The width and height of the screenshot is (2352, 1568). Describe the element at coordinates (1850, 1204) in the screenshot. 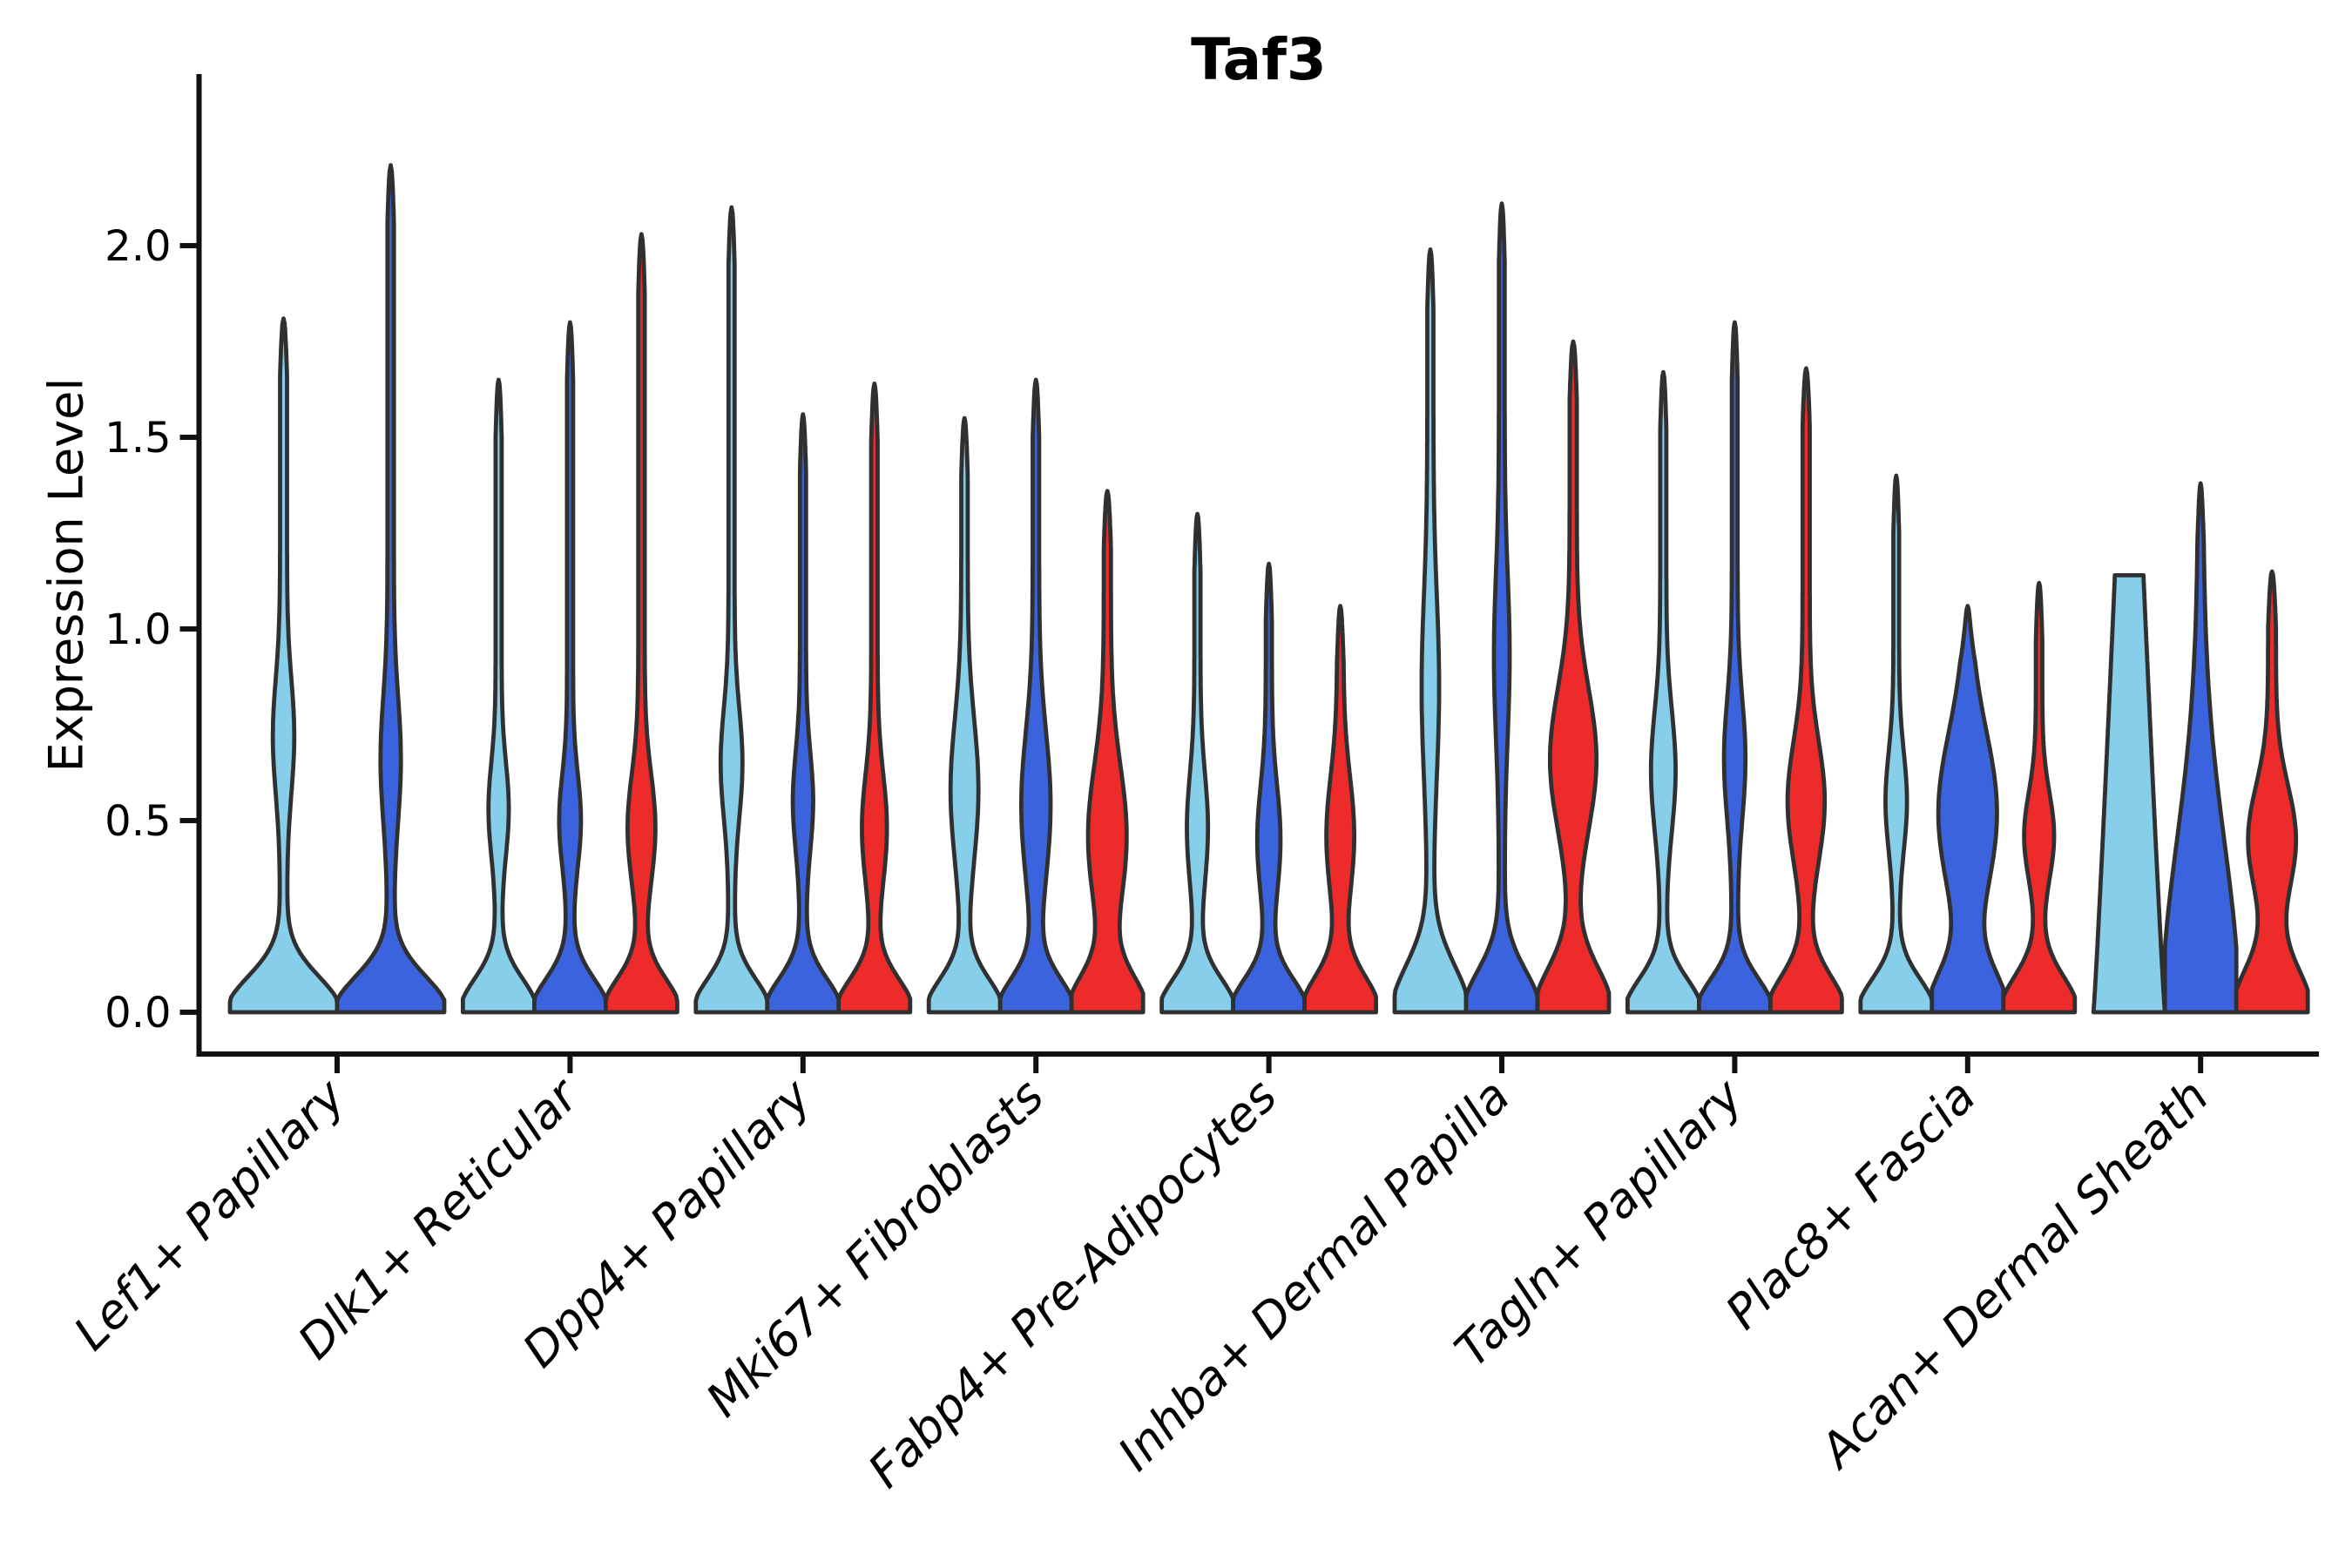

I see `x-tick-label: Plac8+ Fascia` at that location.